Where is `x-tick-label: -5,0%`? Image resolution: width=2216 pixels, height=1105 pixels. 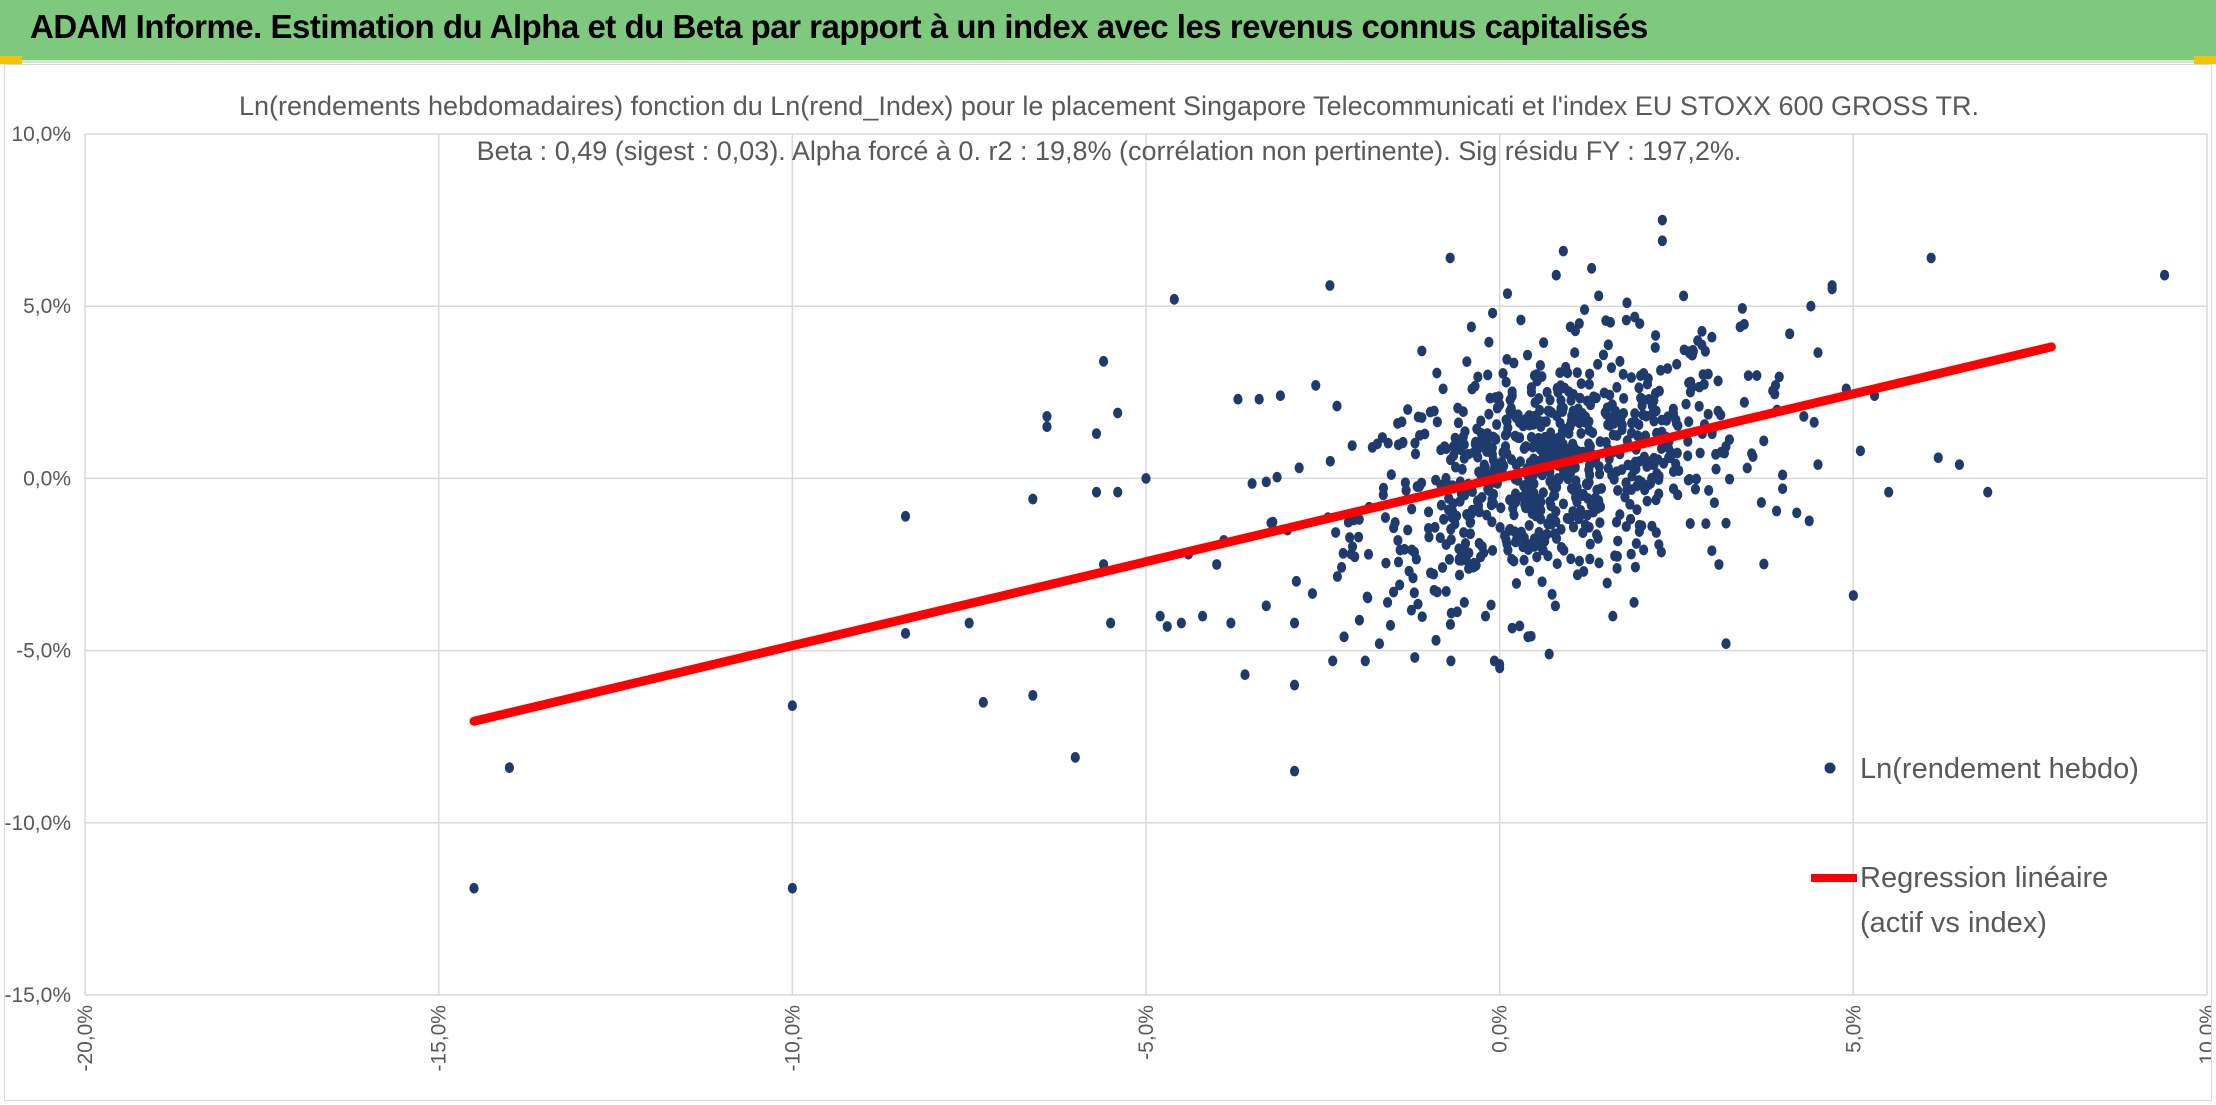 x-tick-label: -5,0% is located at coordinates (1146, 1032).